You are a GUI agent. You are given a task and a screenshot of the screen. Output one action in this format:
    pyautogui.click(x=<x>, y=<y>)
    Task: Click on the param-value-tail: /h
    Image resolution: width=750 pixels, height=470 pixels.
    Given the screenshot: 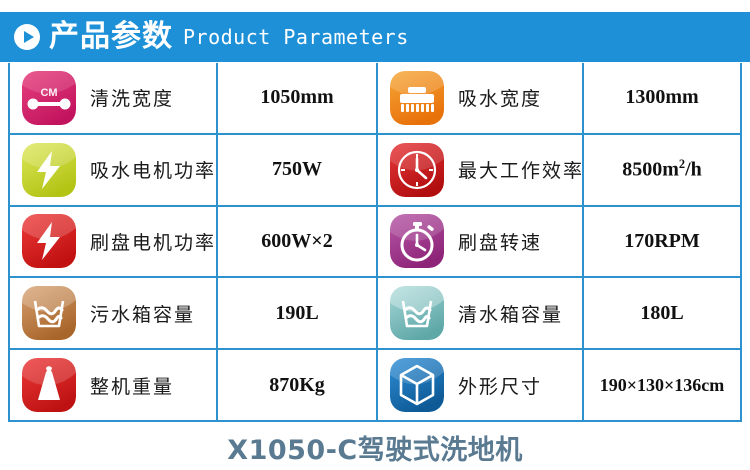 What is the action you would take?
    pyautogui.click(x=693, y=170)
    